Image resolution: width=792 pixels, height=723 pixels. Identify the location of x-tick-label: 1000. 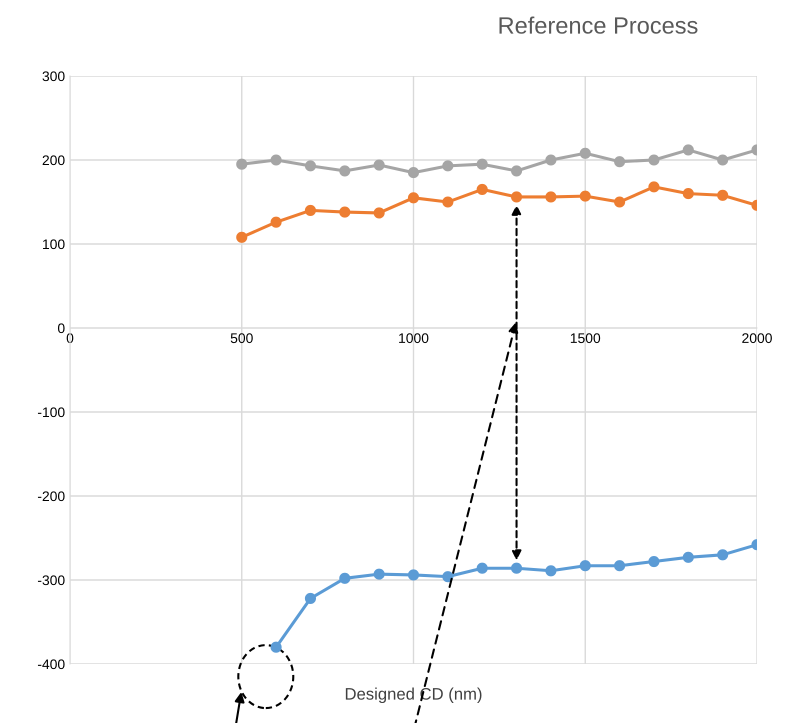
(413, 338).